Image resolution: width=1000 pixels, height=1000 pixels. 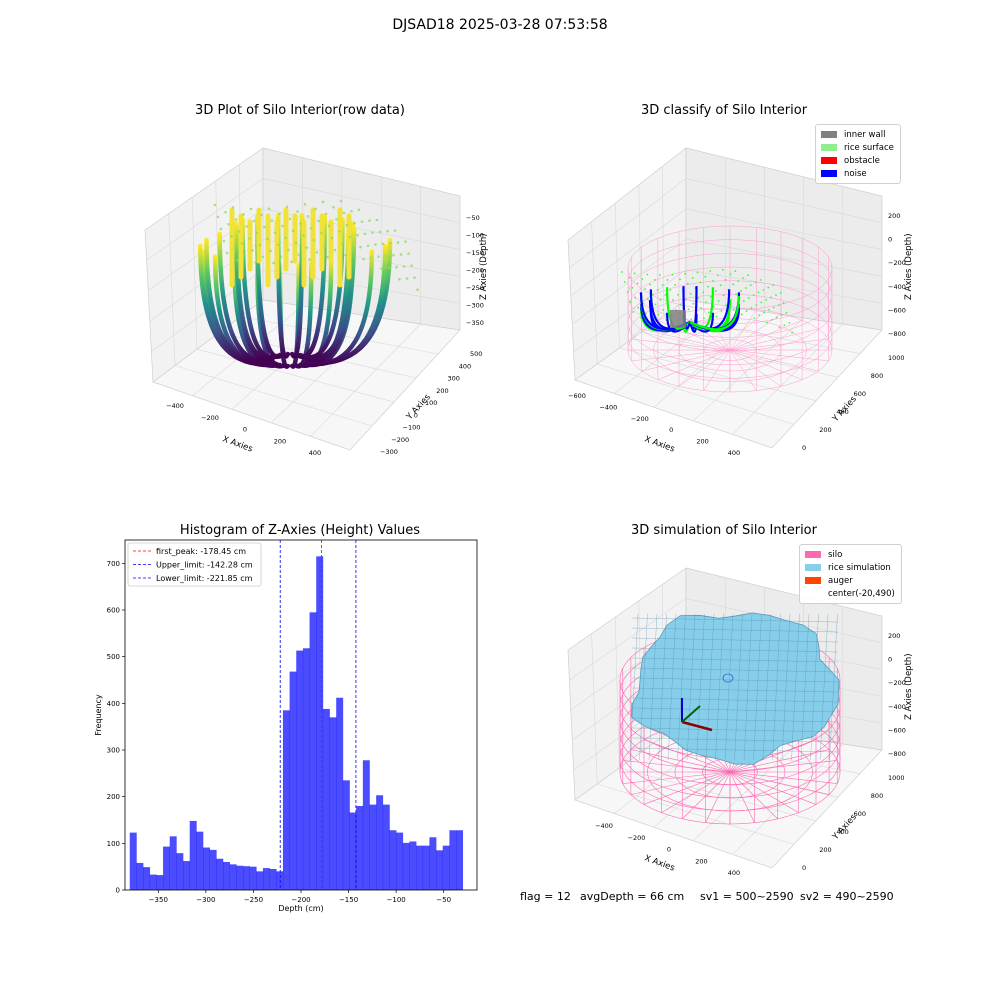 What do you see at coordinates (897, 263) in the screenshot?
I see `cls-z-tick-label: −200` at bounding box center [897, 263].